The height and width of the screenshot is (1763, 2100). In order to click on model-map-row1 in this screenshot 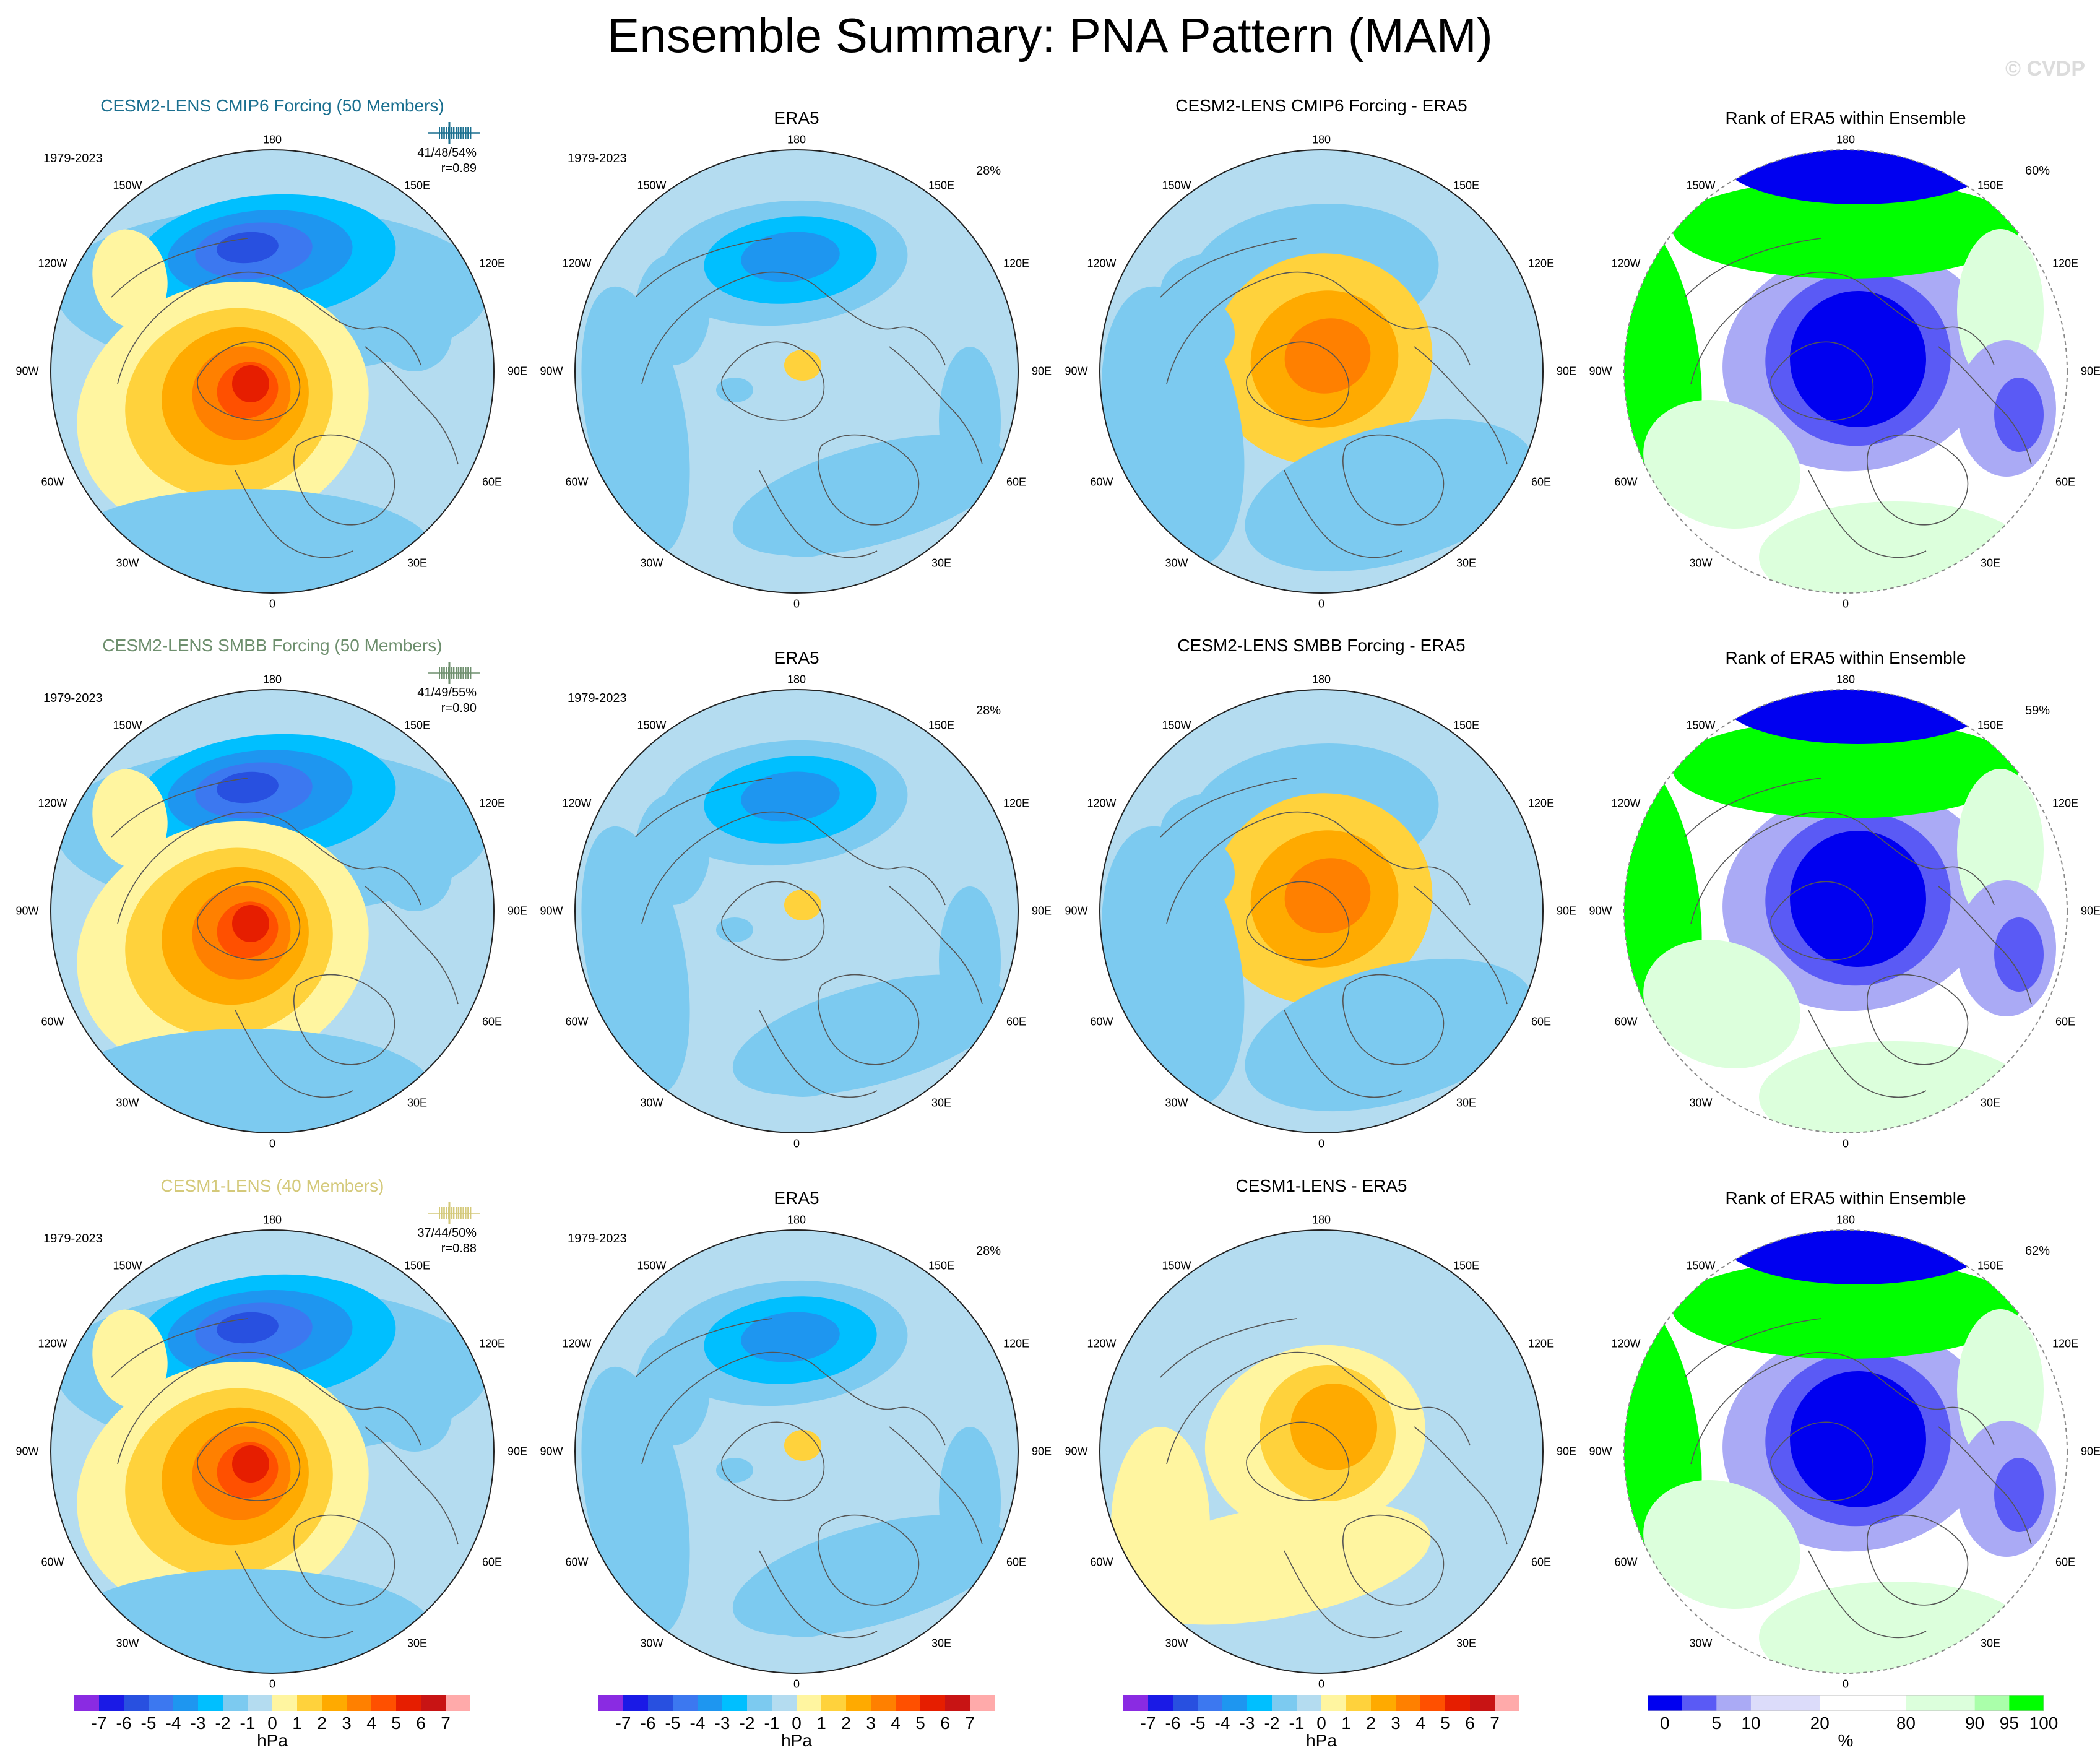, I will do `click(272, 371)`.